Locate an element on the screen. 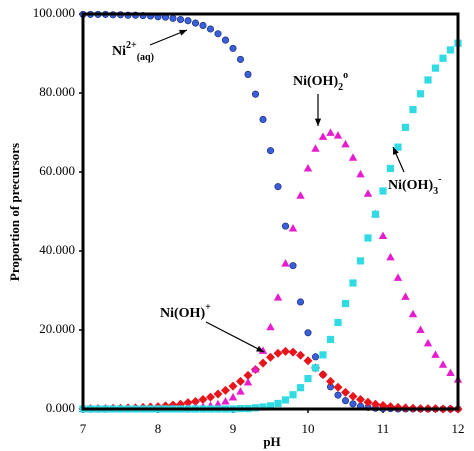  annotation-sup: - is located at coordinates (439, 179).